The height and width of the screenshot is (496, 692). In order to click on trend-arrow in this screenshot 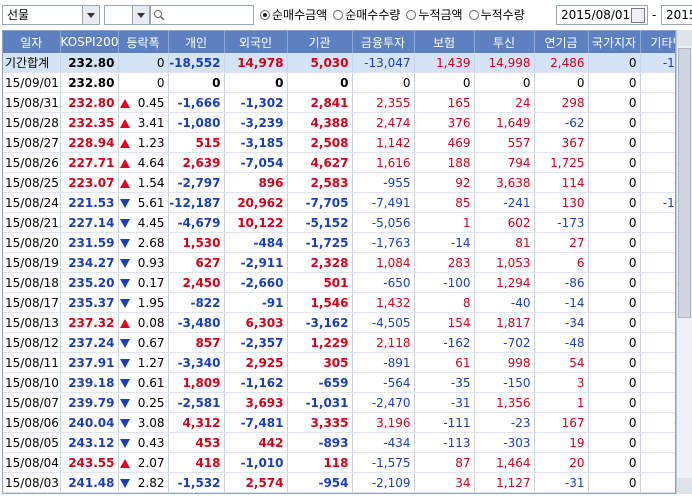, I will do `click(124, 123)`.